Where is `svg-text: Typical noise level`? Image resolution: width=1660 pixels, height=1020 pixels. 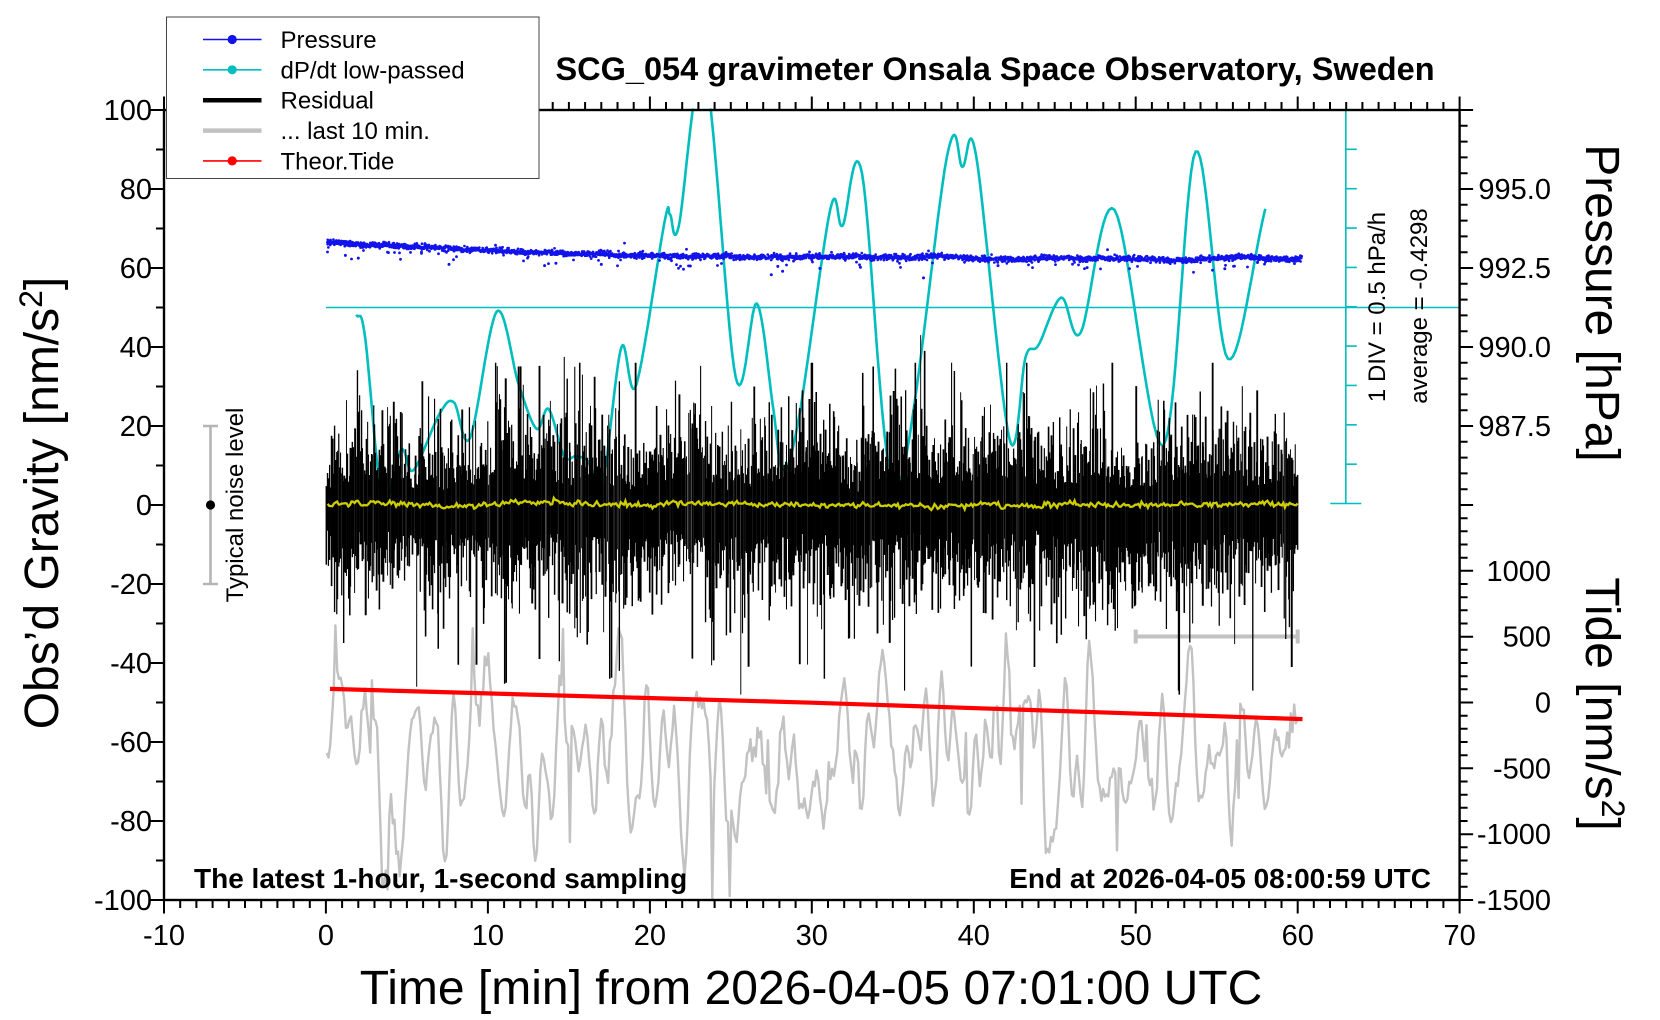 svg-text: Typical noise level is located at coordinates (235, 505).